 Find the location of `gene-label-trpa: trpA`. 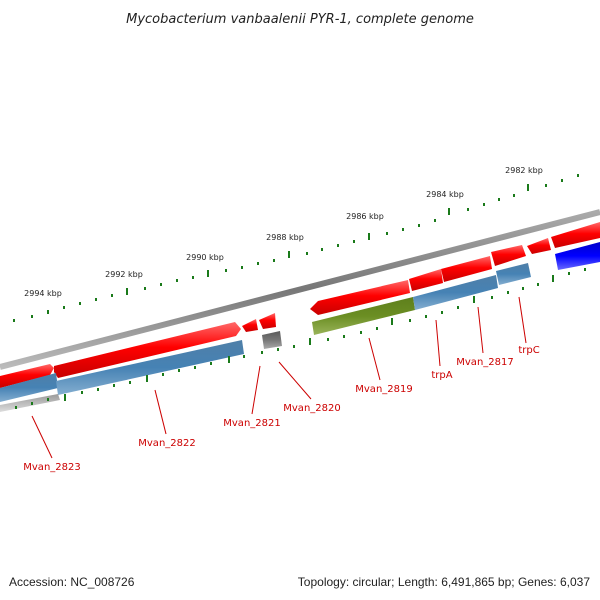

gene-label-trpa: trpA is located at coordinates (441, 375).